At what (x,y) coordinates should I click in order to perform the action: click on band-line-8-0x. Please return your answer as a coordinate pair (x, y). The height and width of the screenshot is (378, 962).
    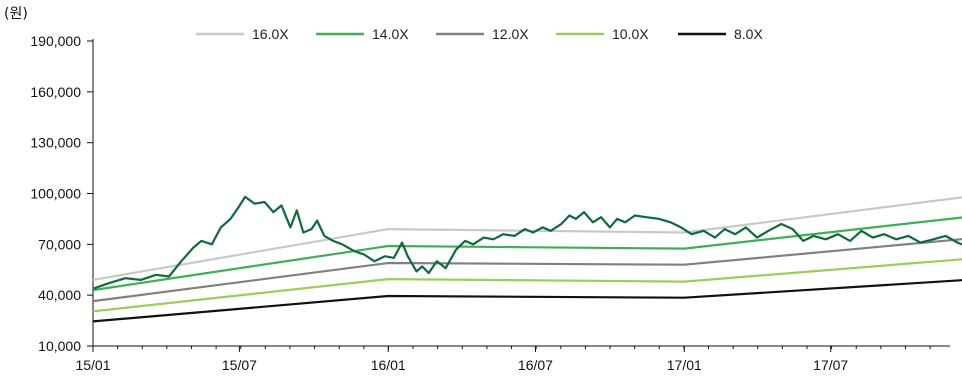
    Looking at the image, I should click on (527, 301).